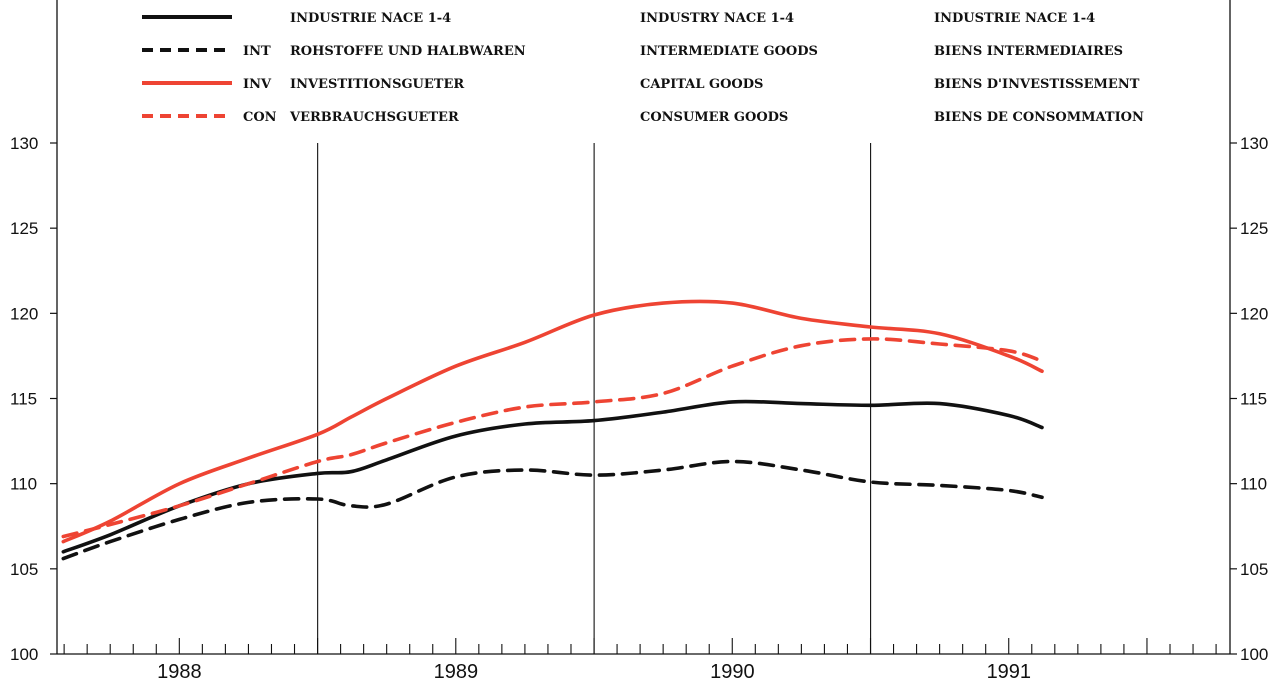 This screenshot has width=1282, height=688. I want to click on y-tick-label-right: 105, so click(1254, 569).